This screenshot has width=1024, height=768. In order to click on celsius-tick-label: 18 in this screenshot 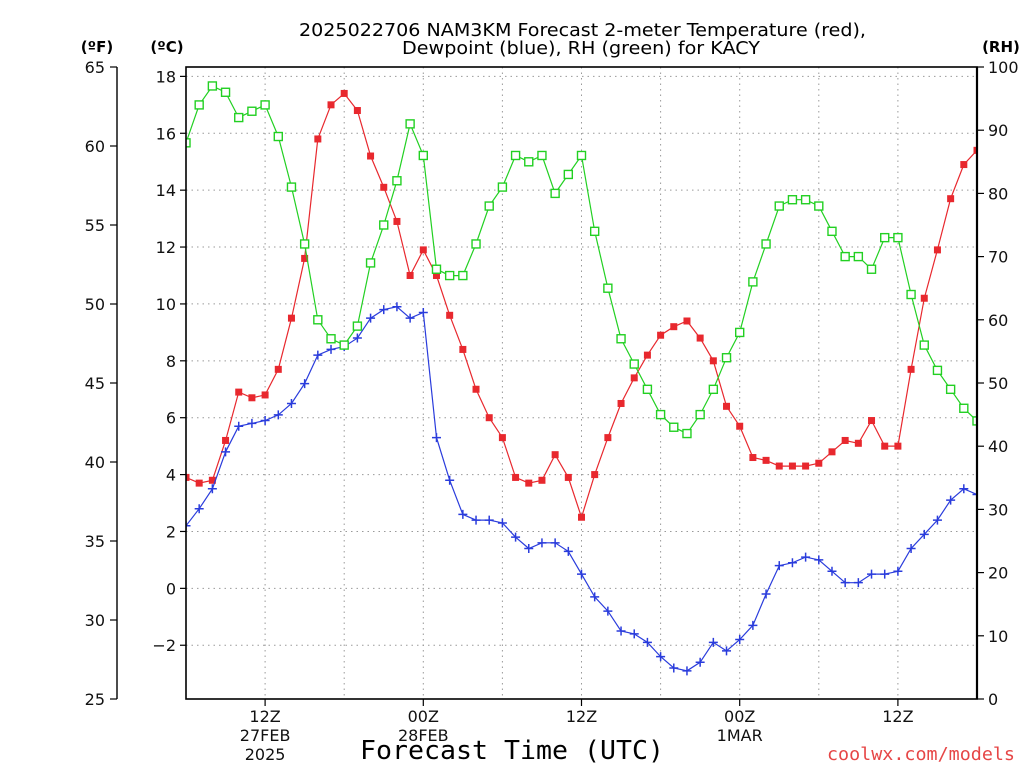, I will do `click(166, 76)`.